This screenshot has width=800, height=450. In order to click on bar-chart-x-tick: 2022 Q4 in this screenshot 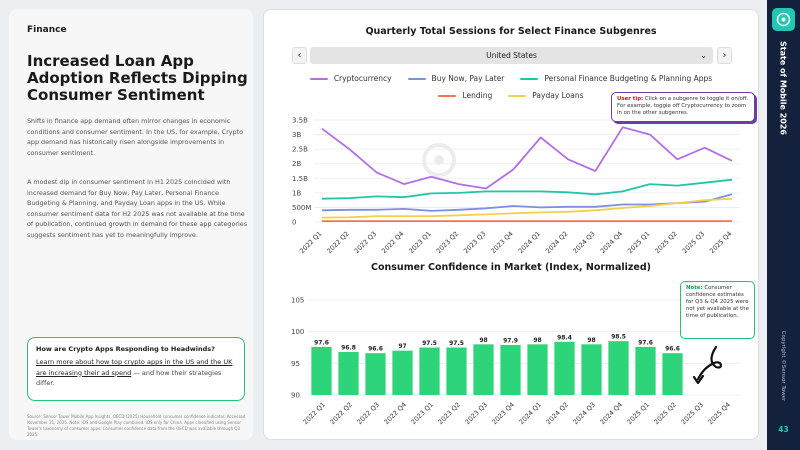, I will do `click(395, 413)`.